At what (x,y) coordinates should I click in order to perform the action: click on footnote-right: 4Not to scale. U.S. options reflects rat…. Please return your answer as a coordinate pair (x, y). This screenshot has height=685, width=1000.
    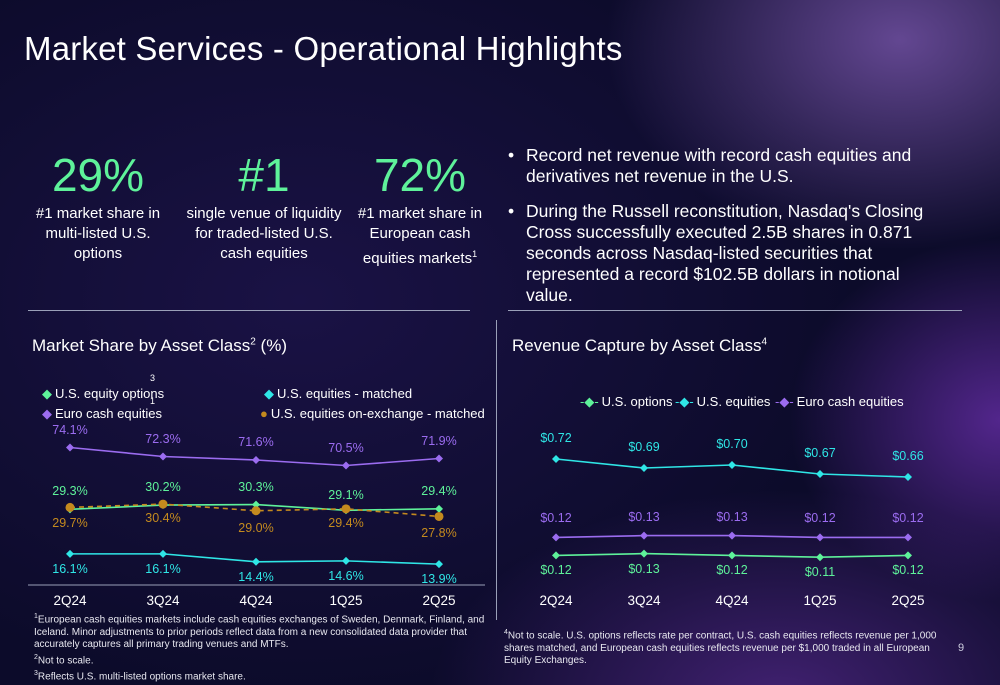
    Looking at the image, I should click on (724, 647).